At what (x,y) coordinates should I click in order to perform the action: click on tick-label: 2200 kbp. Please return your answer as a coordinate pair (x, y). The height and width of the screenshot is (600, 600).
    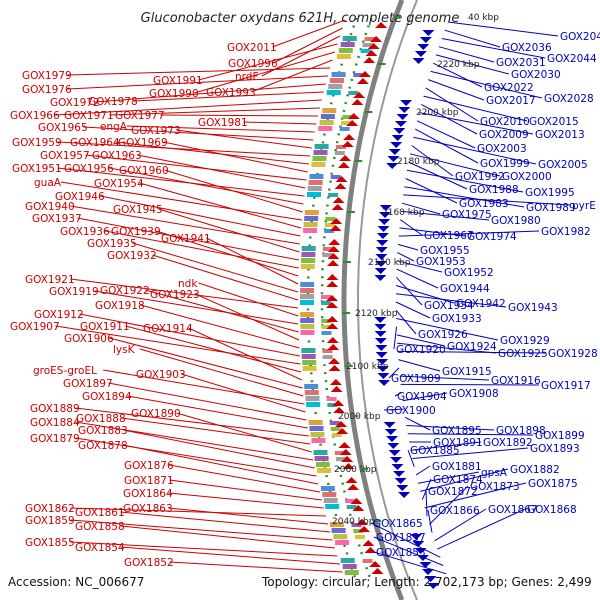
    Looking at the image, I should click on (437, 113).